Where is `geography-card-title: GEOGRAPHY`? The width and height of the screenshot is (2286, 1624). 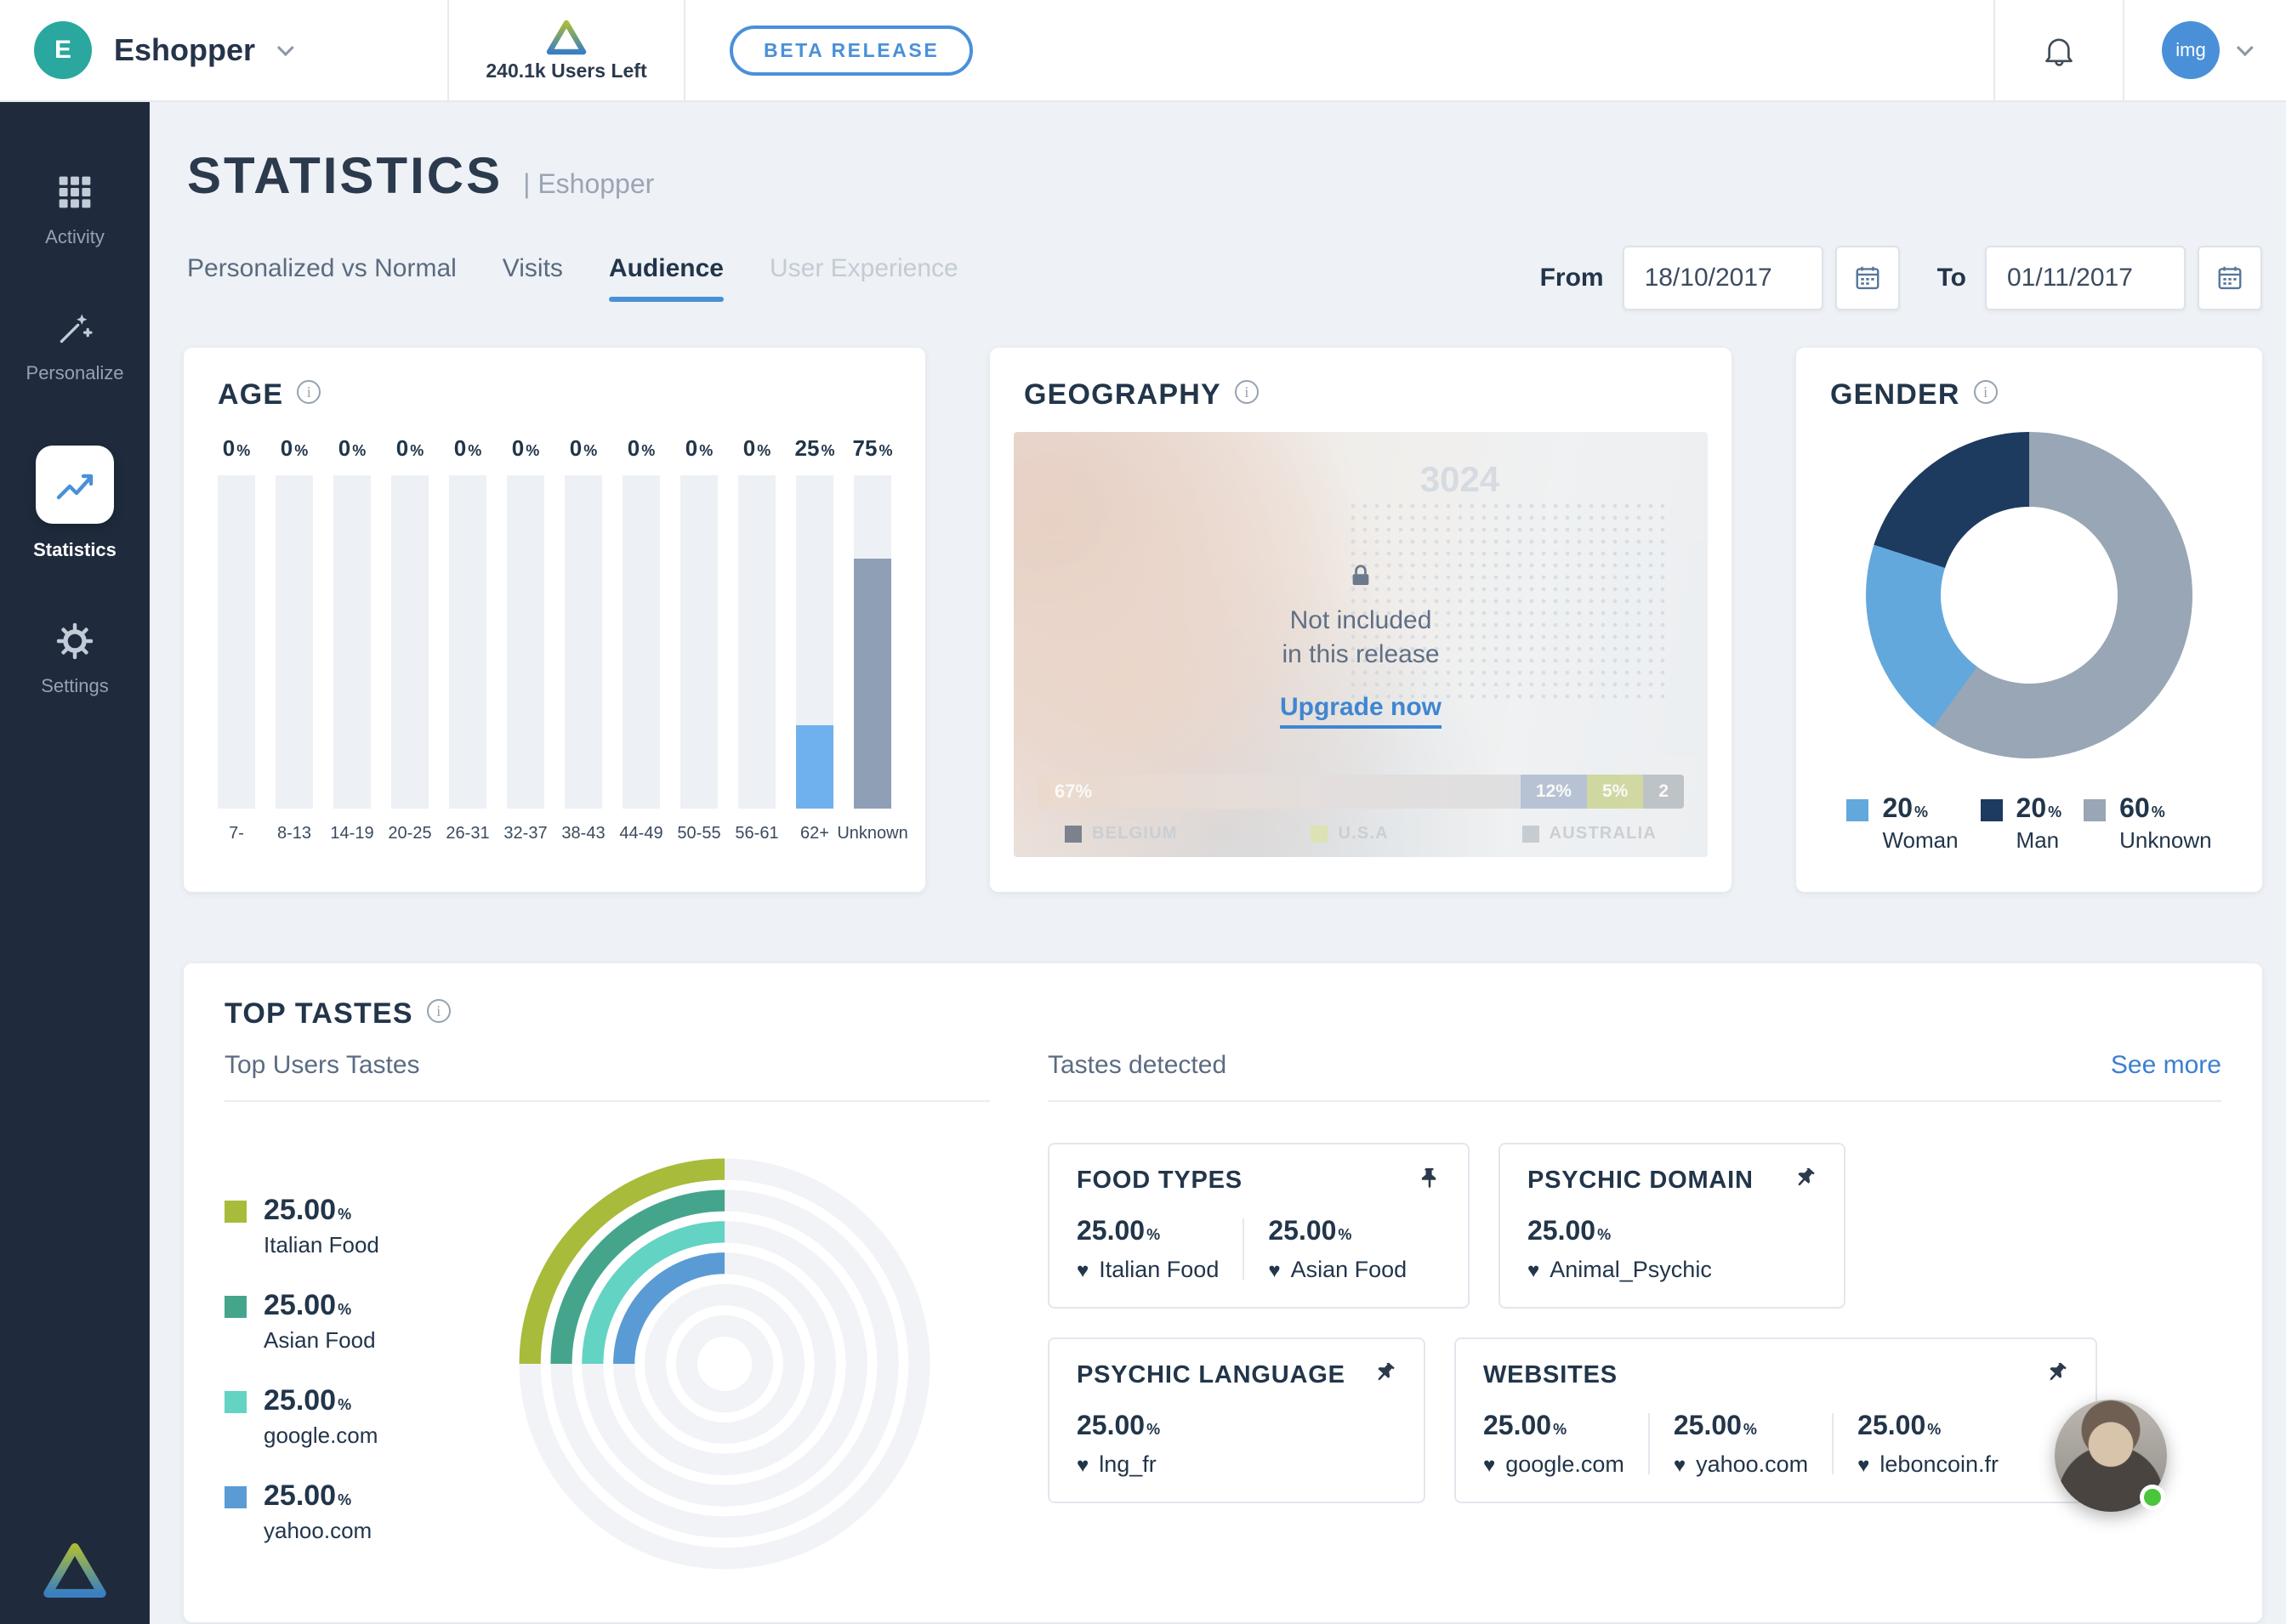
geography-card-title: GEOGRAPHY is located at coordinates (1122, 395).